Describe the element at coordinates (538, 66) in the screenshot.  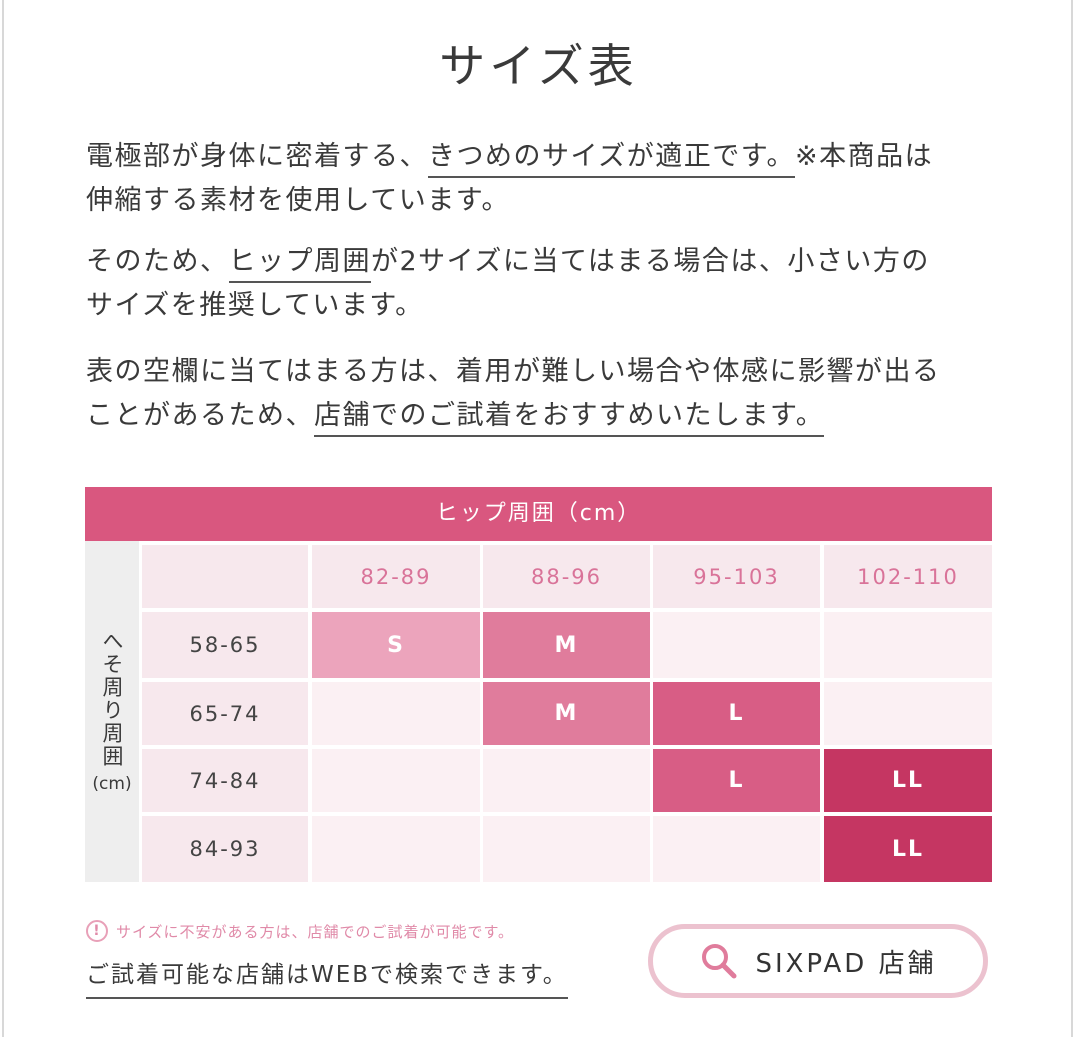
I see `title: サイズ表` at that location.